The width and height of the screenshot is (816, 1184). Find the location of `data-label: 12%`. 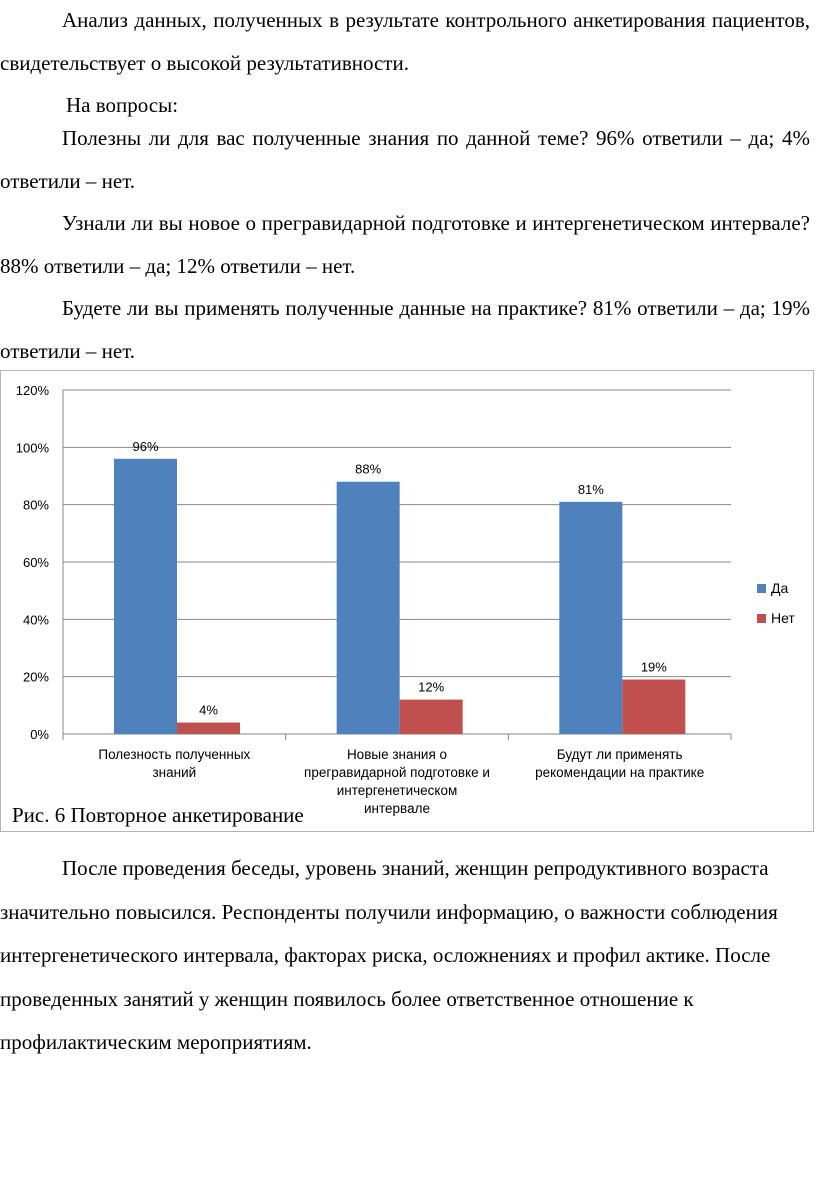

data-label: 12% is located at coordinates (431, 687).